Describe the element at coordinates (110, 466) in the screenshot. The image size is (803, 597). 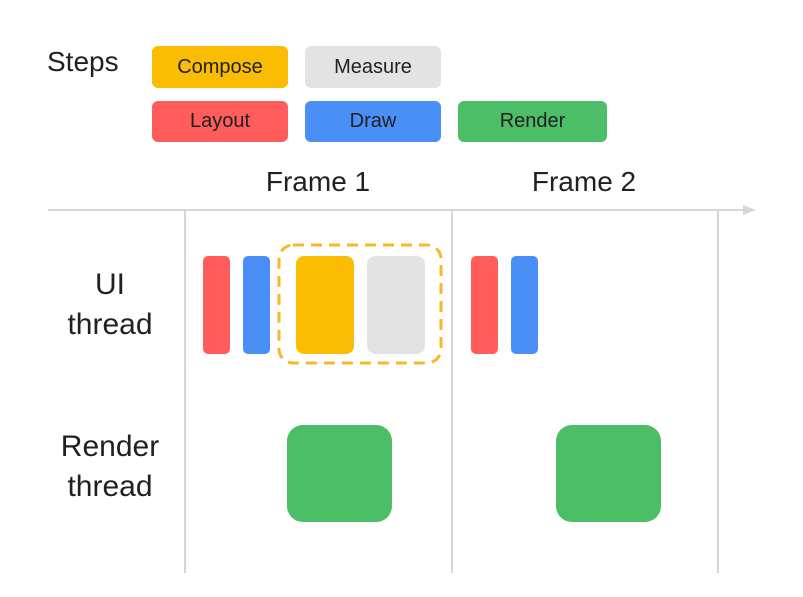
I see `render-thread-label: Render thread` at that location.